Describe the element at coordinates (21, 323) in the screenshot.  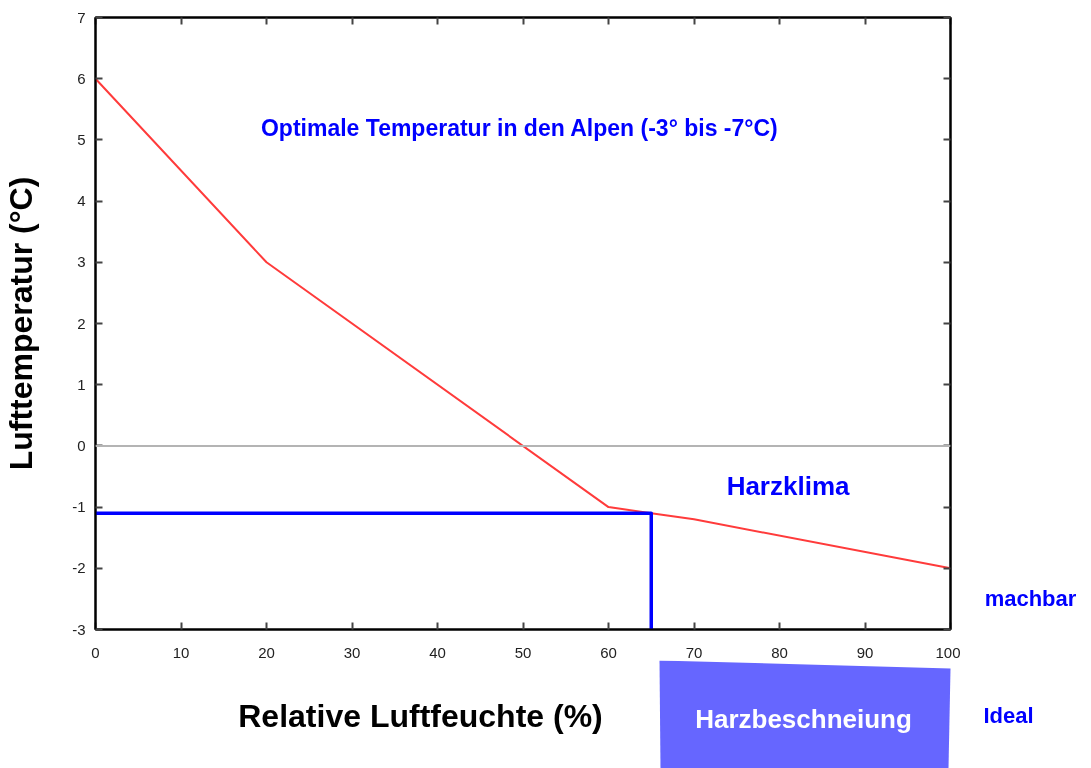
I see `y-axis-title: Lufttemperatur (°C)` at that location.